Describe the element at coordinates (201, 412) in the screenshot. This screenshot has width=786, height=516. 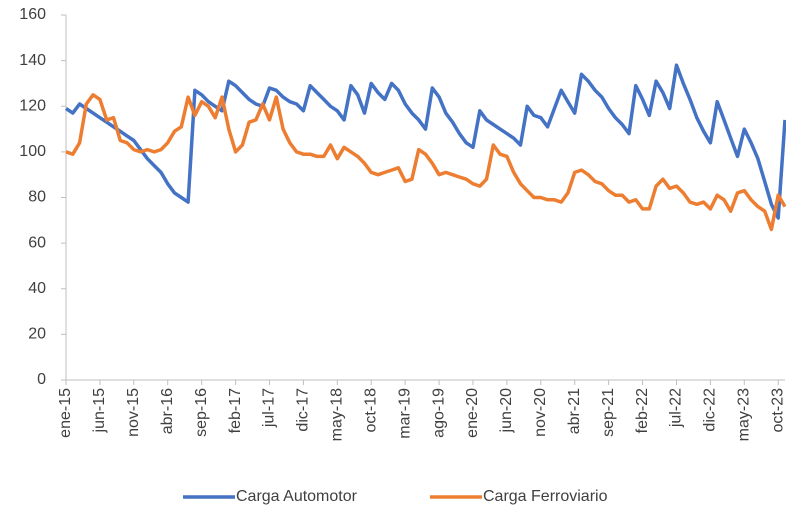
I see `x-tick-label: sep-16` at that location.